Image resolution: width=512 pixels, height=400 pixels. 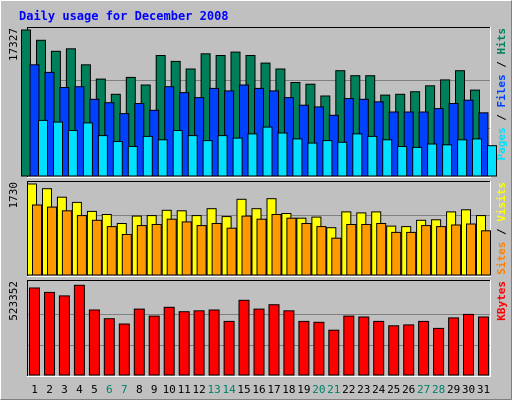 I want to click on x-tick-label-day-5: 5, so click(x=94, y=389).